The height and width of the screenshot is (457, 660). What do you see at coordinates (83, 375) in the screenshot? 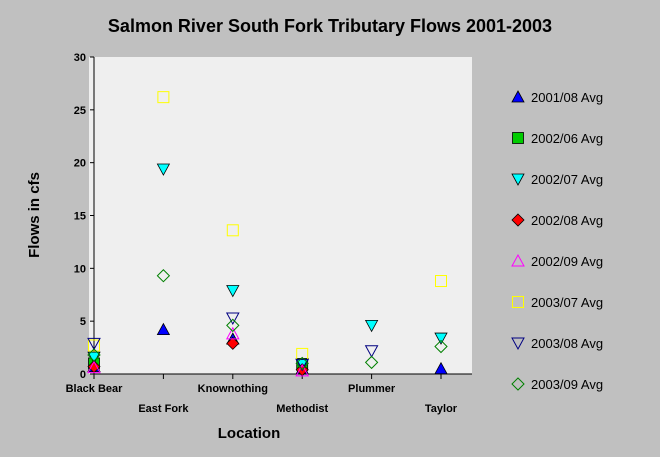
I see `y-tick-label: 0` at bounding box center [83, 375].